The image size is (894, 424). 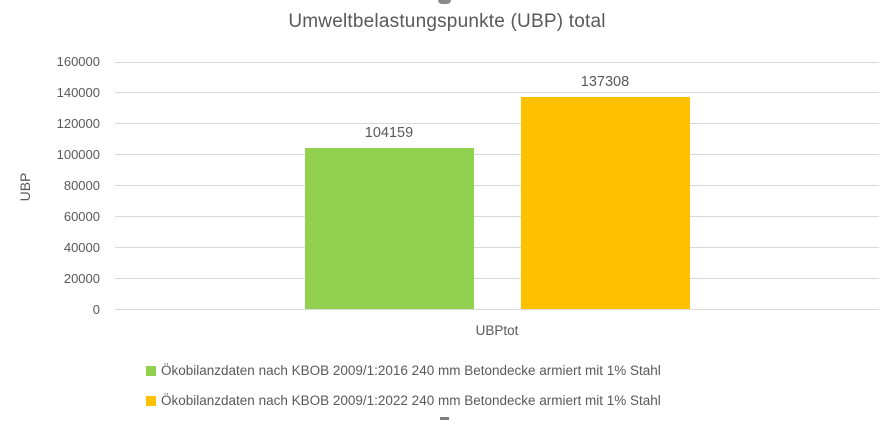 What do you see at coordinates (497, 330) in the screenshot?
I see `x-axis-category-label: UBPtot` at bounding box center [497, 330].